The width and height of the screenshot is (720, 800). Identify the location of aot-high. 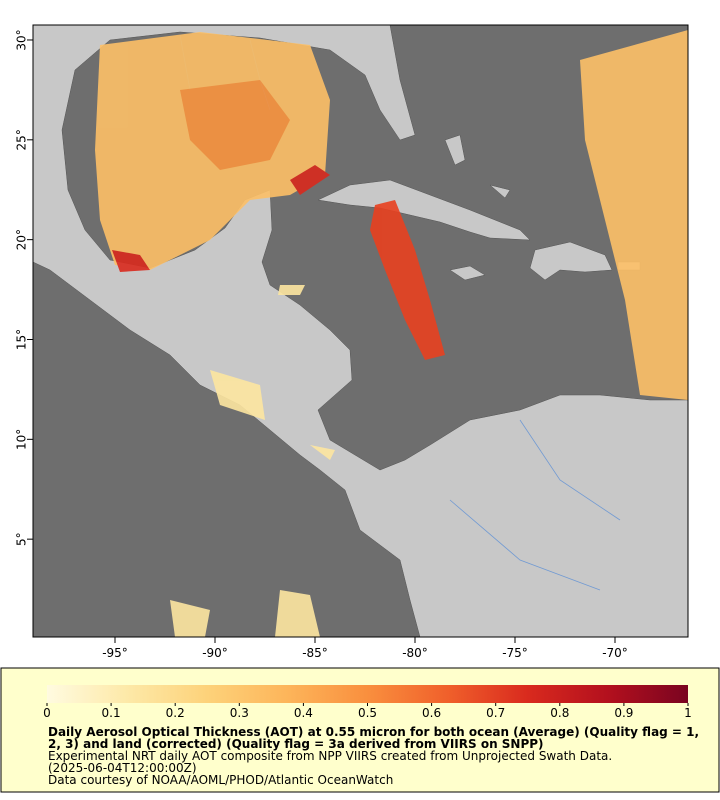
(221, 218).